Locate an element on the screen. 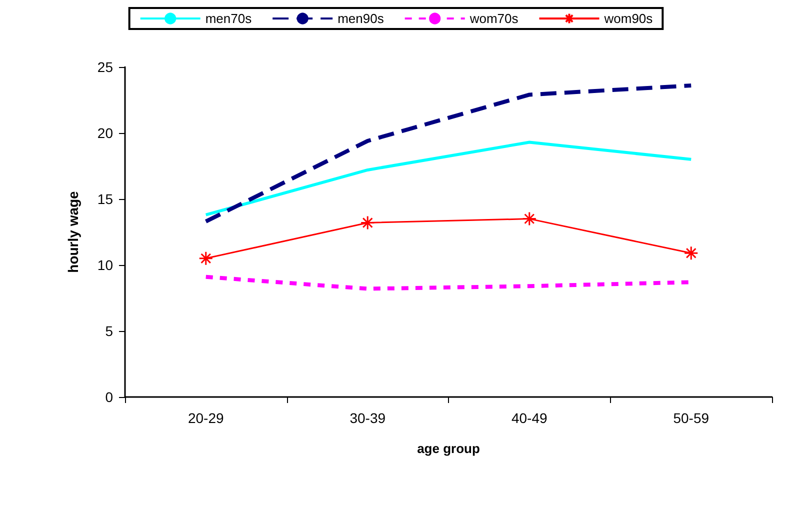 The width and height of the screenshot is (792, 515). x-tick-label: 20-29 is located at coordinates (206, 418).